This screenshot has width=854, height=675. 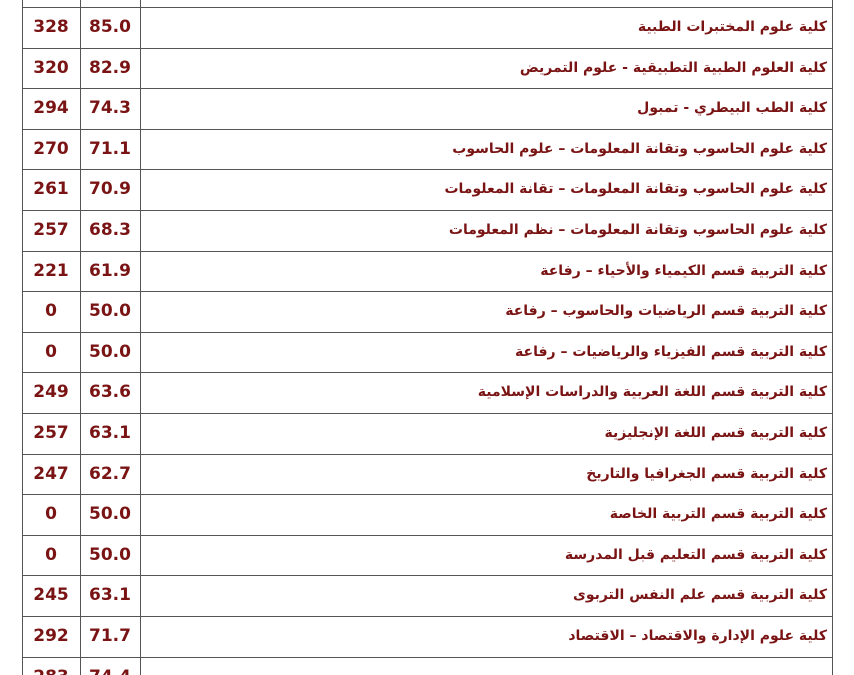 What do you see at coordinates (51, 189) in the screenshot?
I see `count: 261` at bounding box center [51, 189].